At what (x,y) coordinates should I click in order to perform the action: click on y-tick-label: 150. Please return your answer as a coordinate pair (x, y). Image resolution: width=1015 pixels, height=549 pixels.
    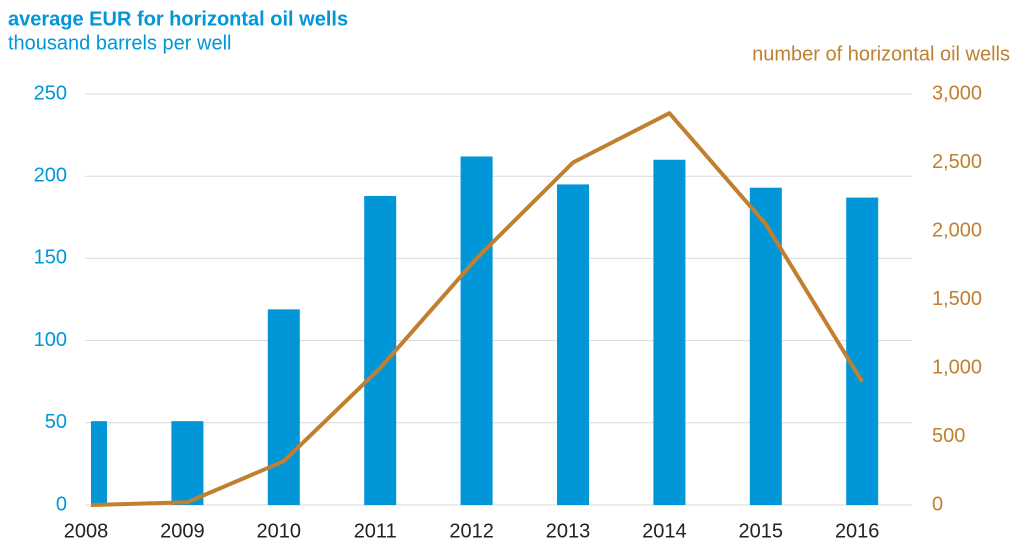
    Looking at the image, I should click on (50, 258).